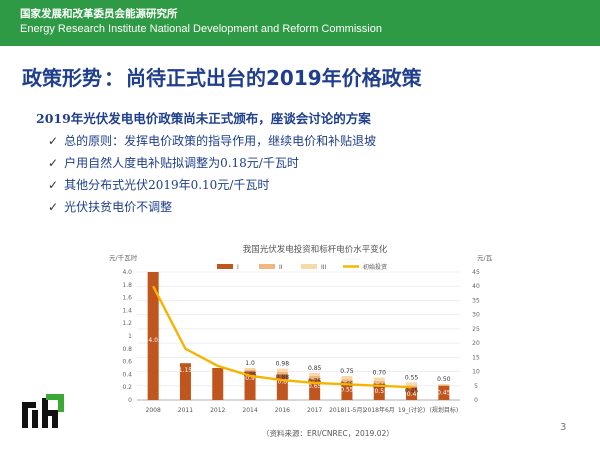 Image resolution: width=600 pixels, height=450 pixels. I want to click on bullet-text: 其他分布式光伏2019年0.10元/千瓦时, so click(167, 185).